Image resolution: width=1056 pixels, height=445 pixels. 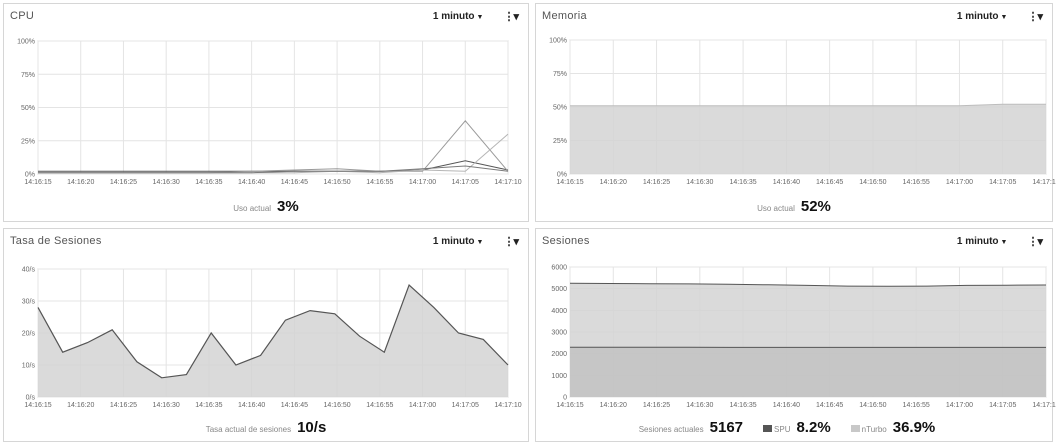 I want to click on y-tick-label: 1000, so click(x=559, y=376).